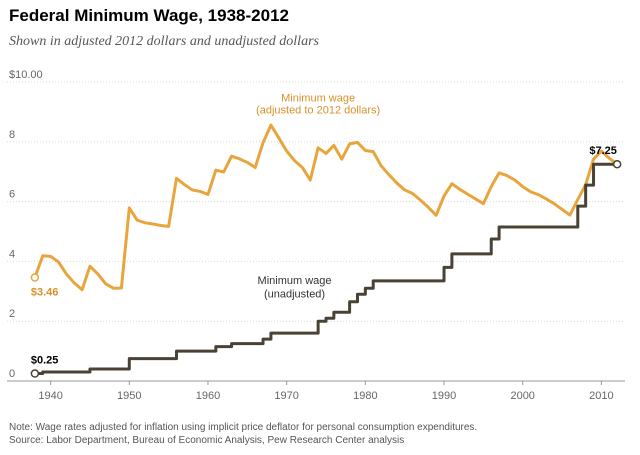 Image resolution: width=640 pixels, height=455 pixels. Describe the element at coordinates (365, 396) in the screenshot. I see `x-tick-label: 1980` at that location.